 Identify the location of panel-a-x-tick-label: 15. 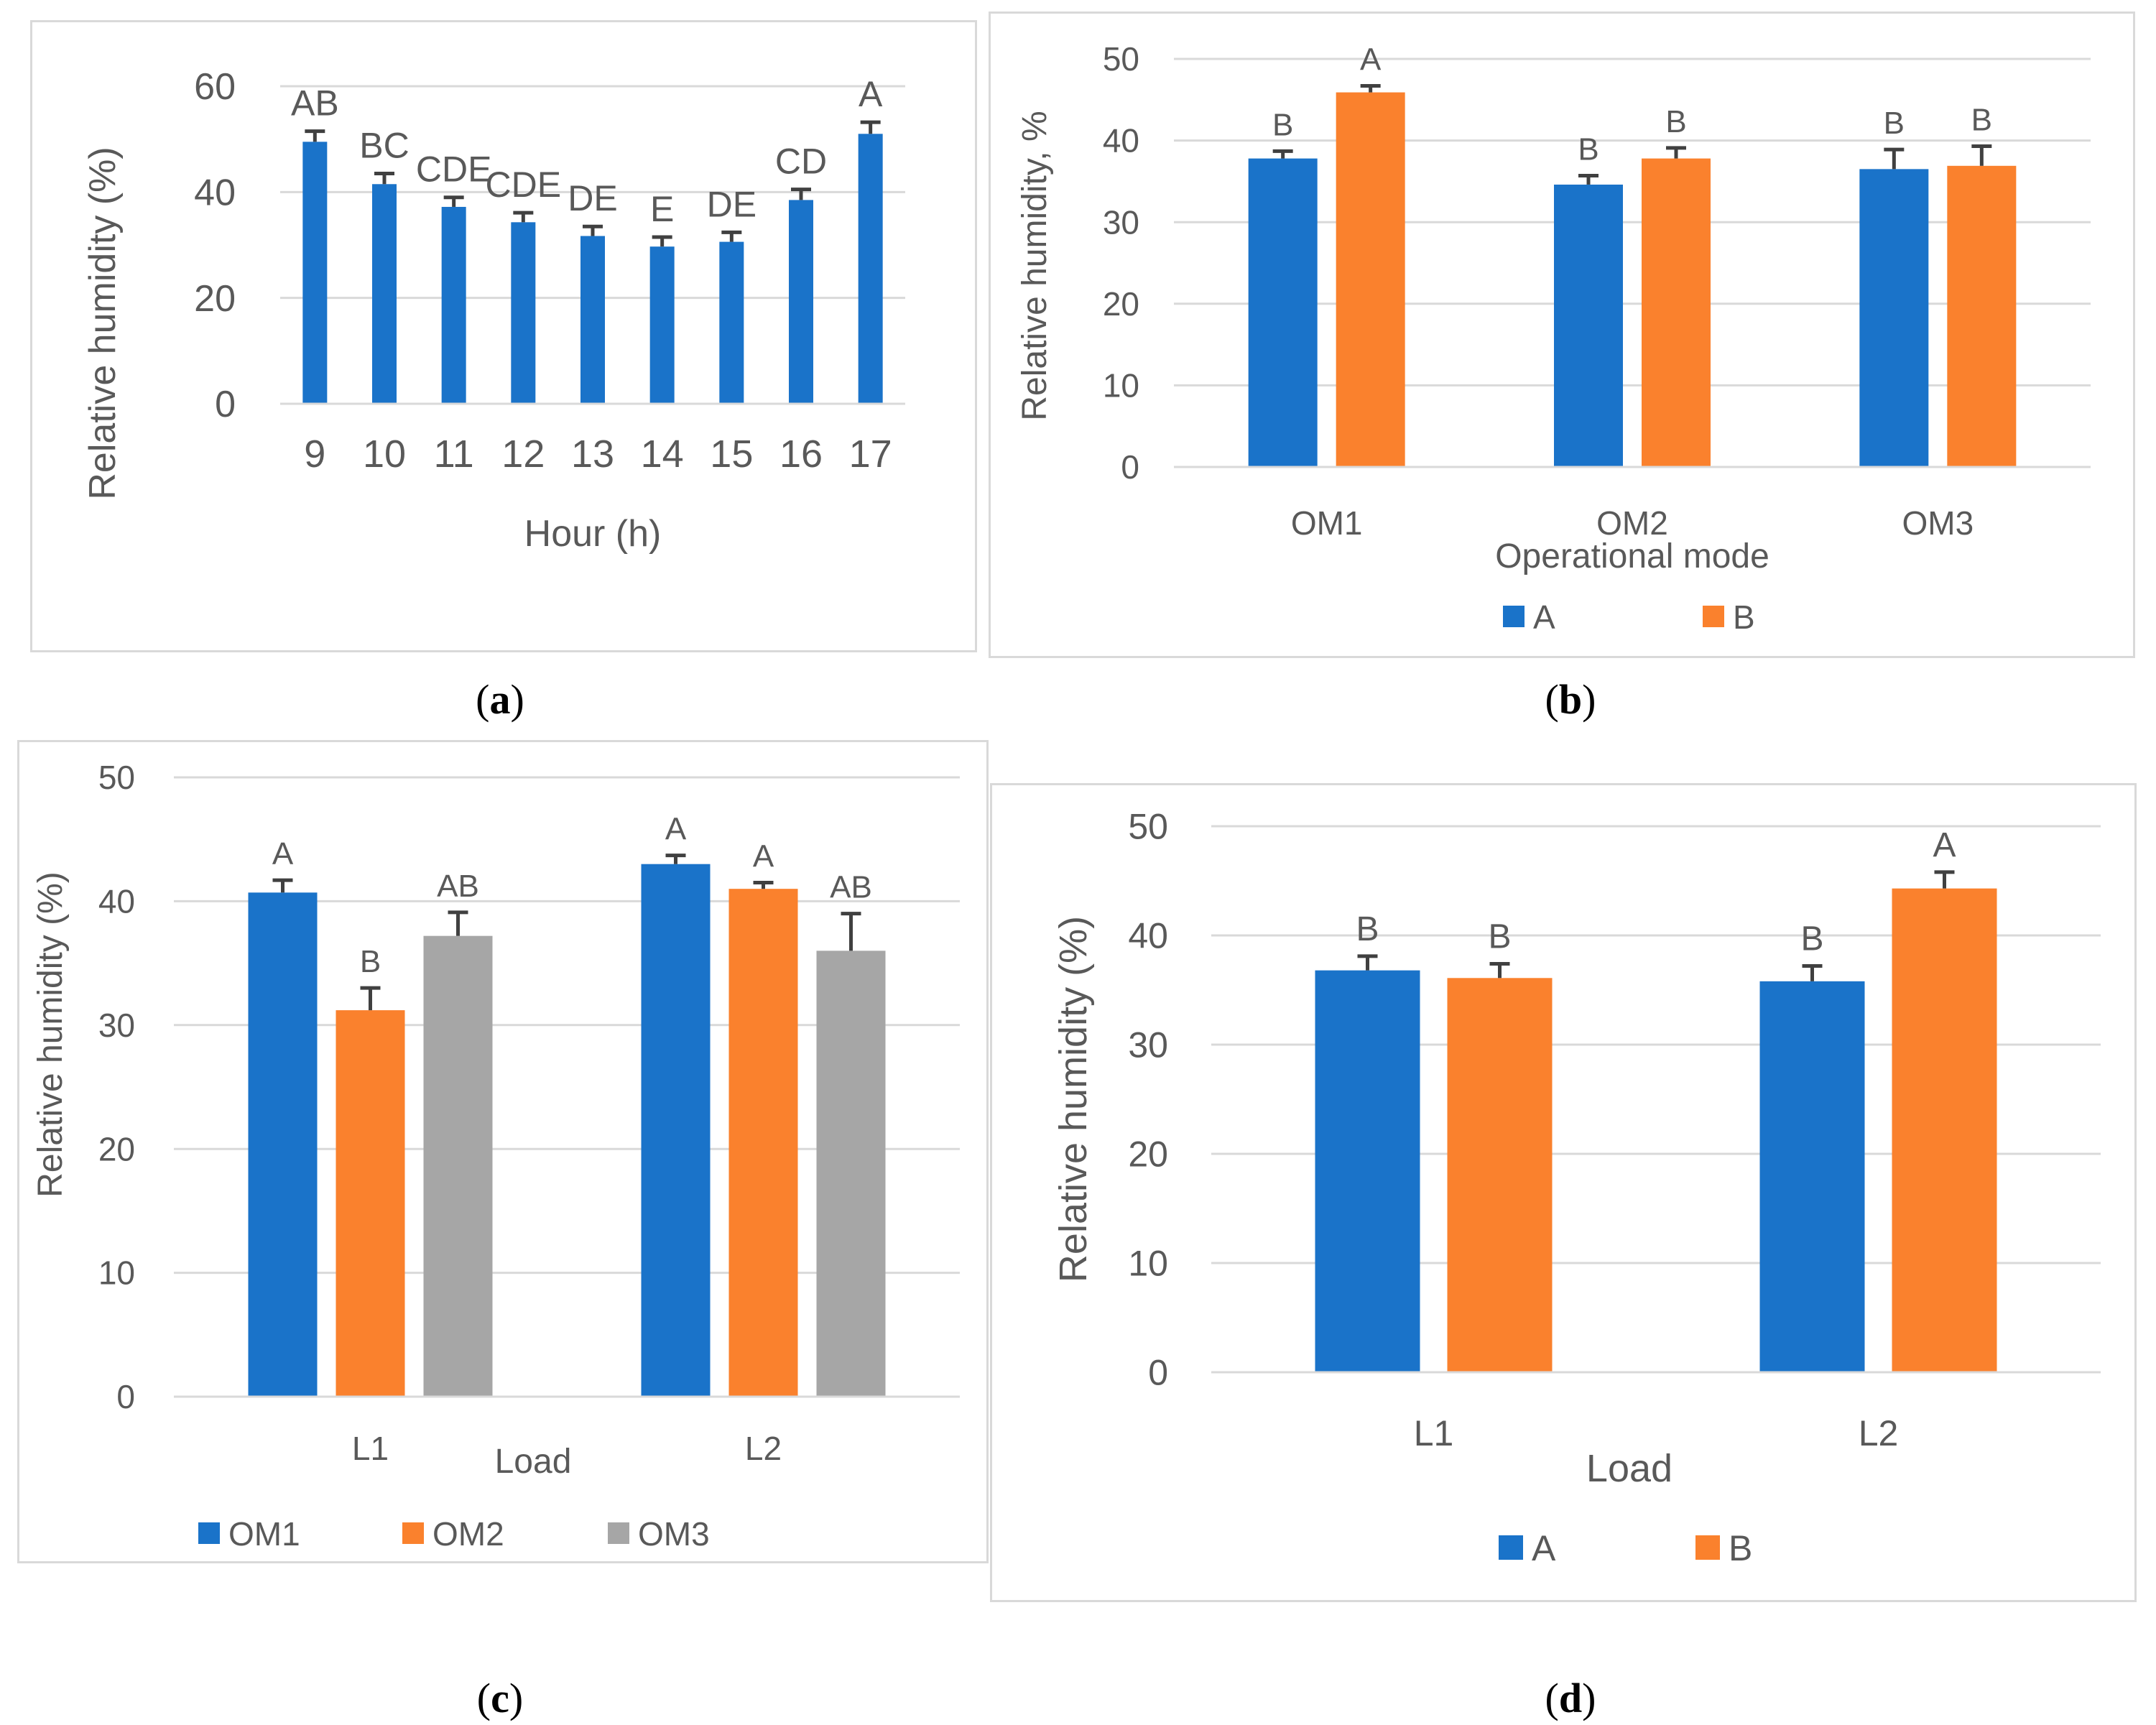
(732, 455).